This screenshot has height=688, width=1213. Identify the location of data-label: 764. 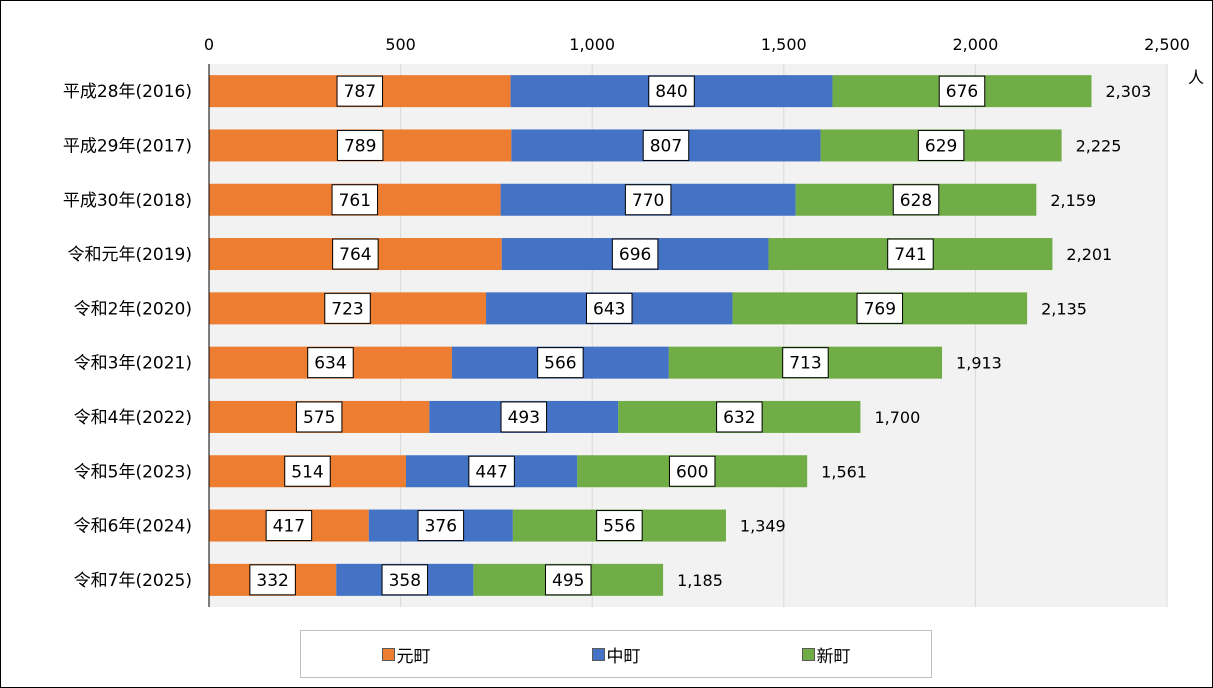
(355, 255).